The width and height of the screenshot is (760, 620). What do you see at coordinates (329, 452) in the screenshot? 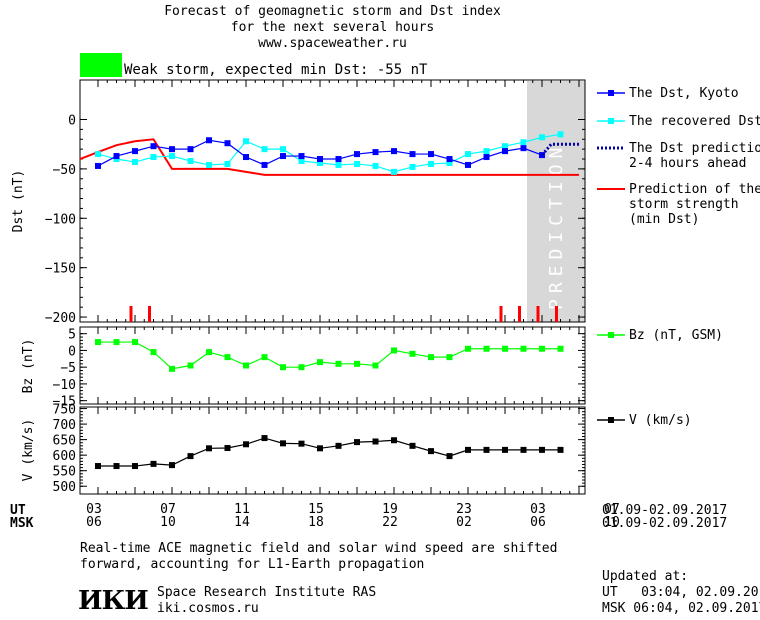
I see `solar-wind-speed-line` at bounding box center [329, 452].